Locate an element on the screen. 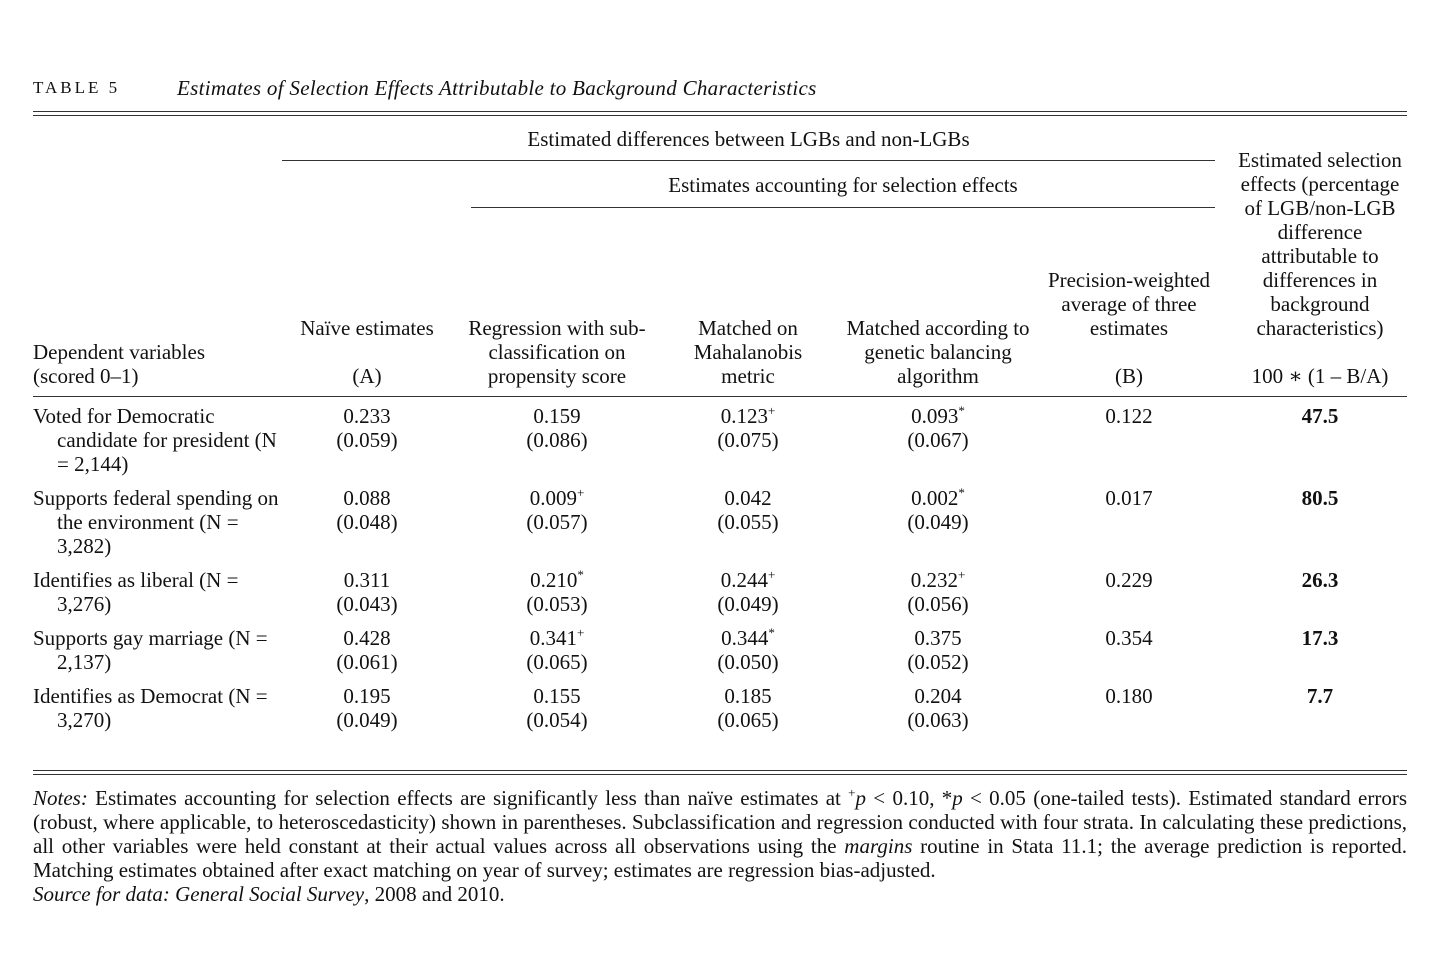 Image resolution: width=1440 pixels, height=966 pixels. header-rule is located at coordinates (720, 396).